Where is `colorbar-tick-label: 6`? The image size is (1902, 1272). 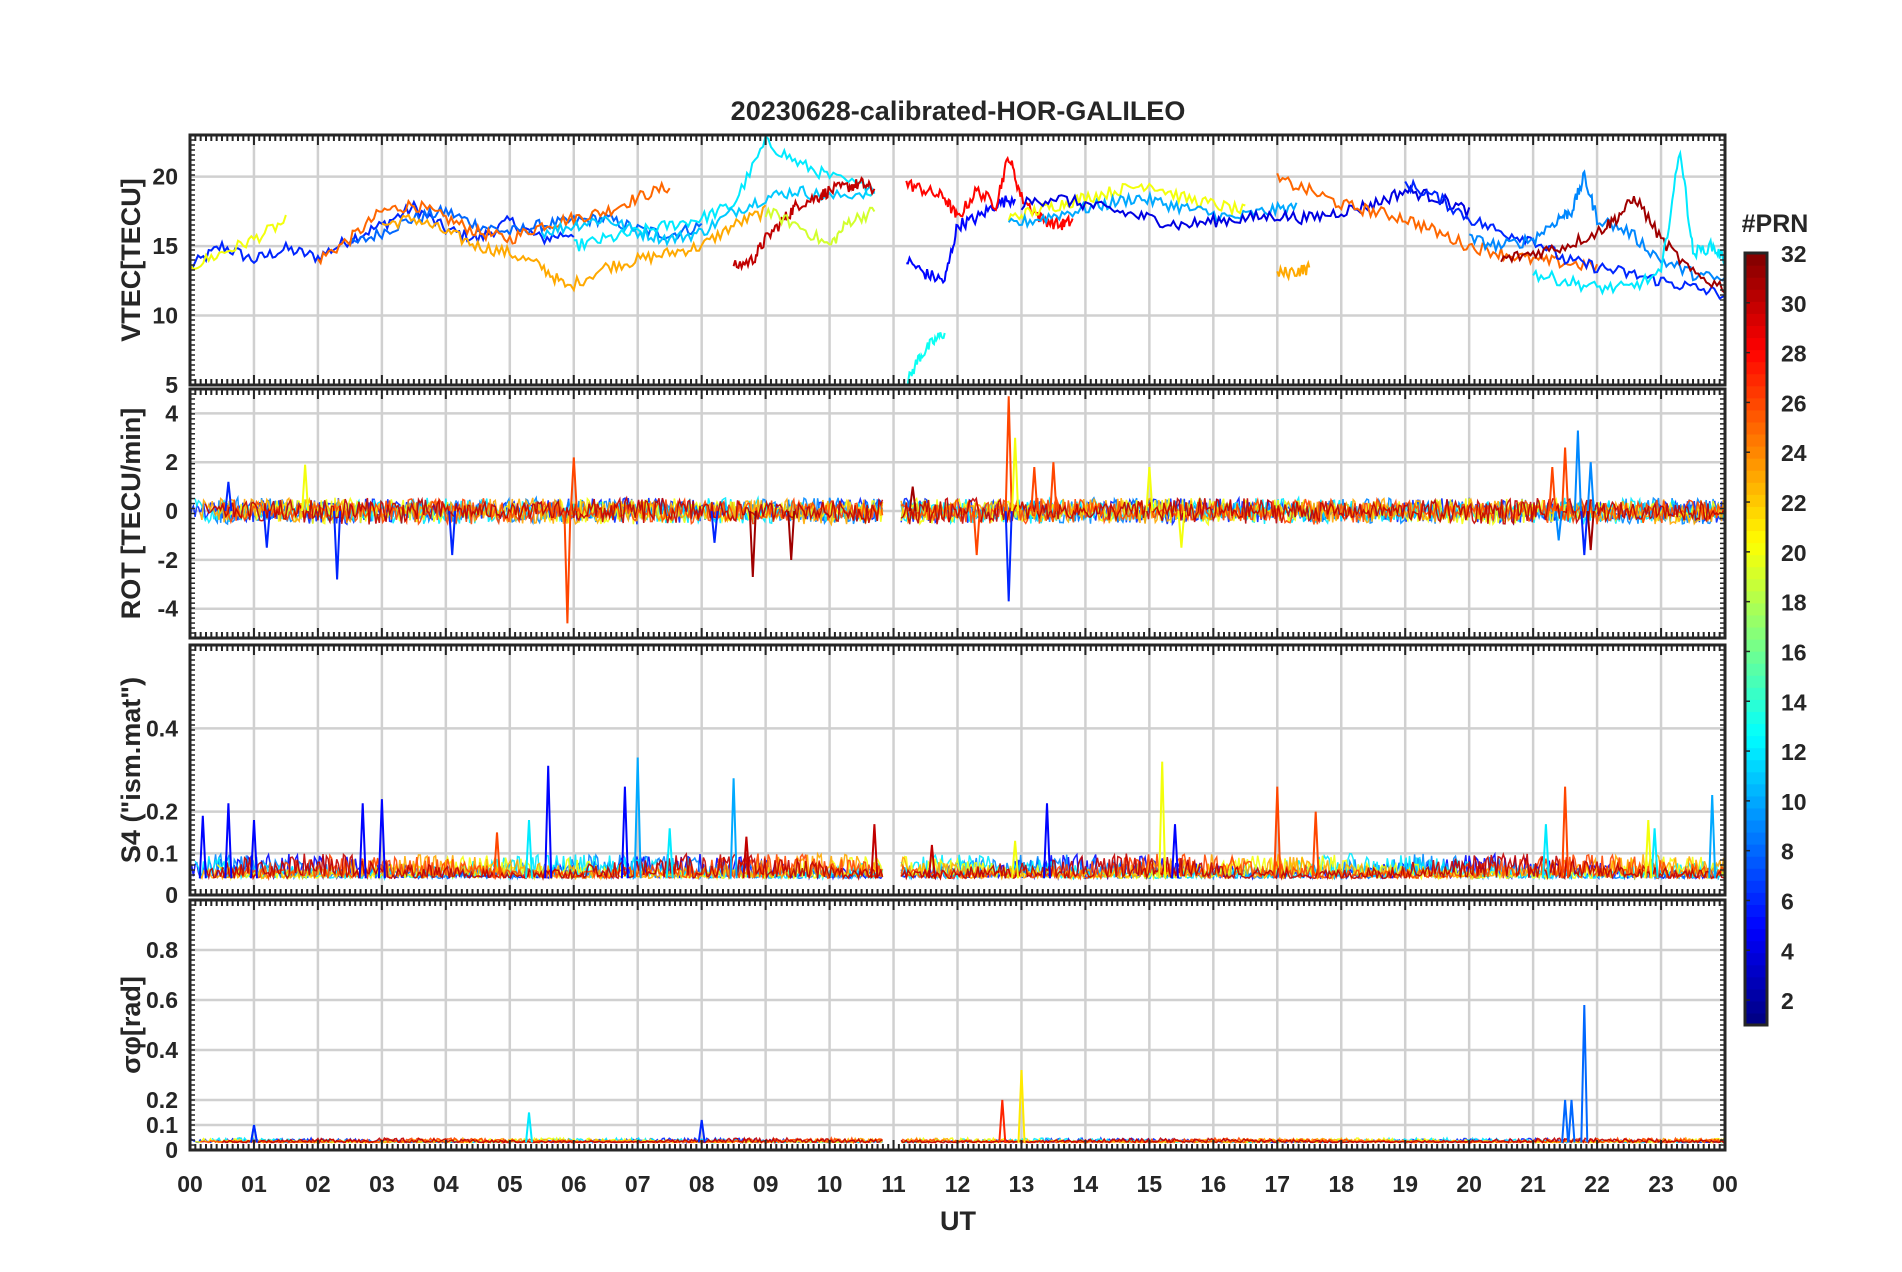
colorbar-tick-label: 6 is located at coordinates (1787, 901).